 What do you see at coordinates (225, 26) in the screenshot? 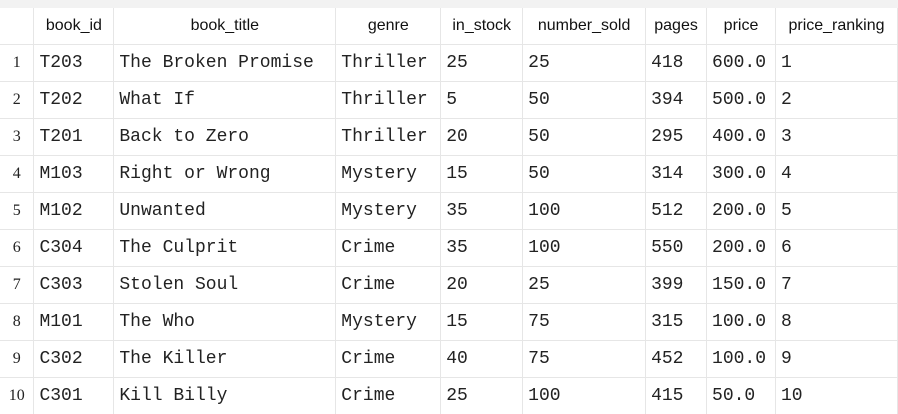
I see `column-header-book-title: book_title` at bounding box center [225, 26].